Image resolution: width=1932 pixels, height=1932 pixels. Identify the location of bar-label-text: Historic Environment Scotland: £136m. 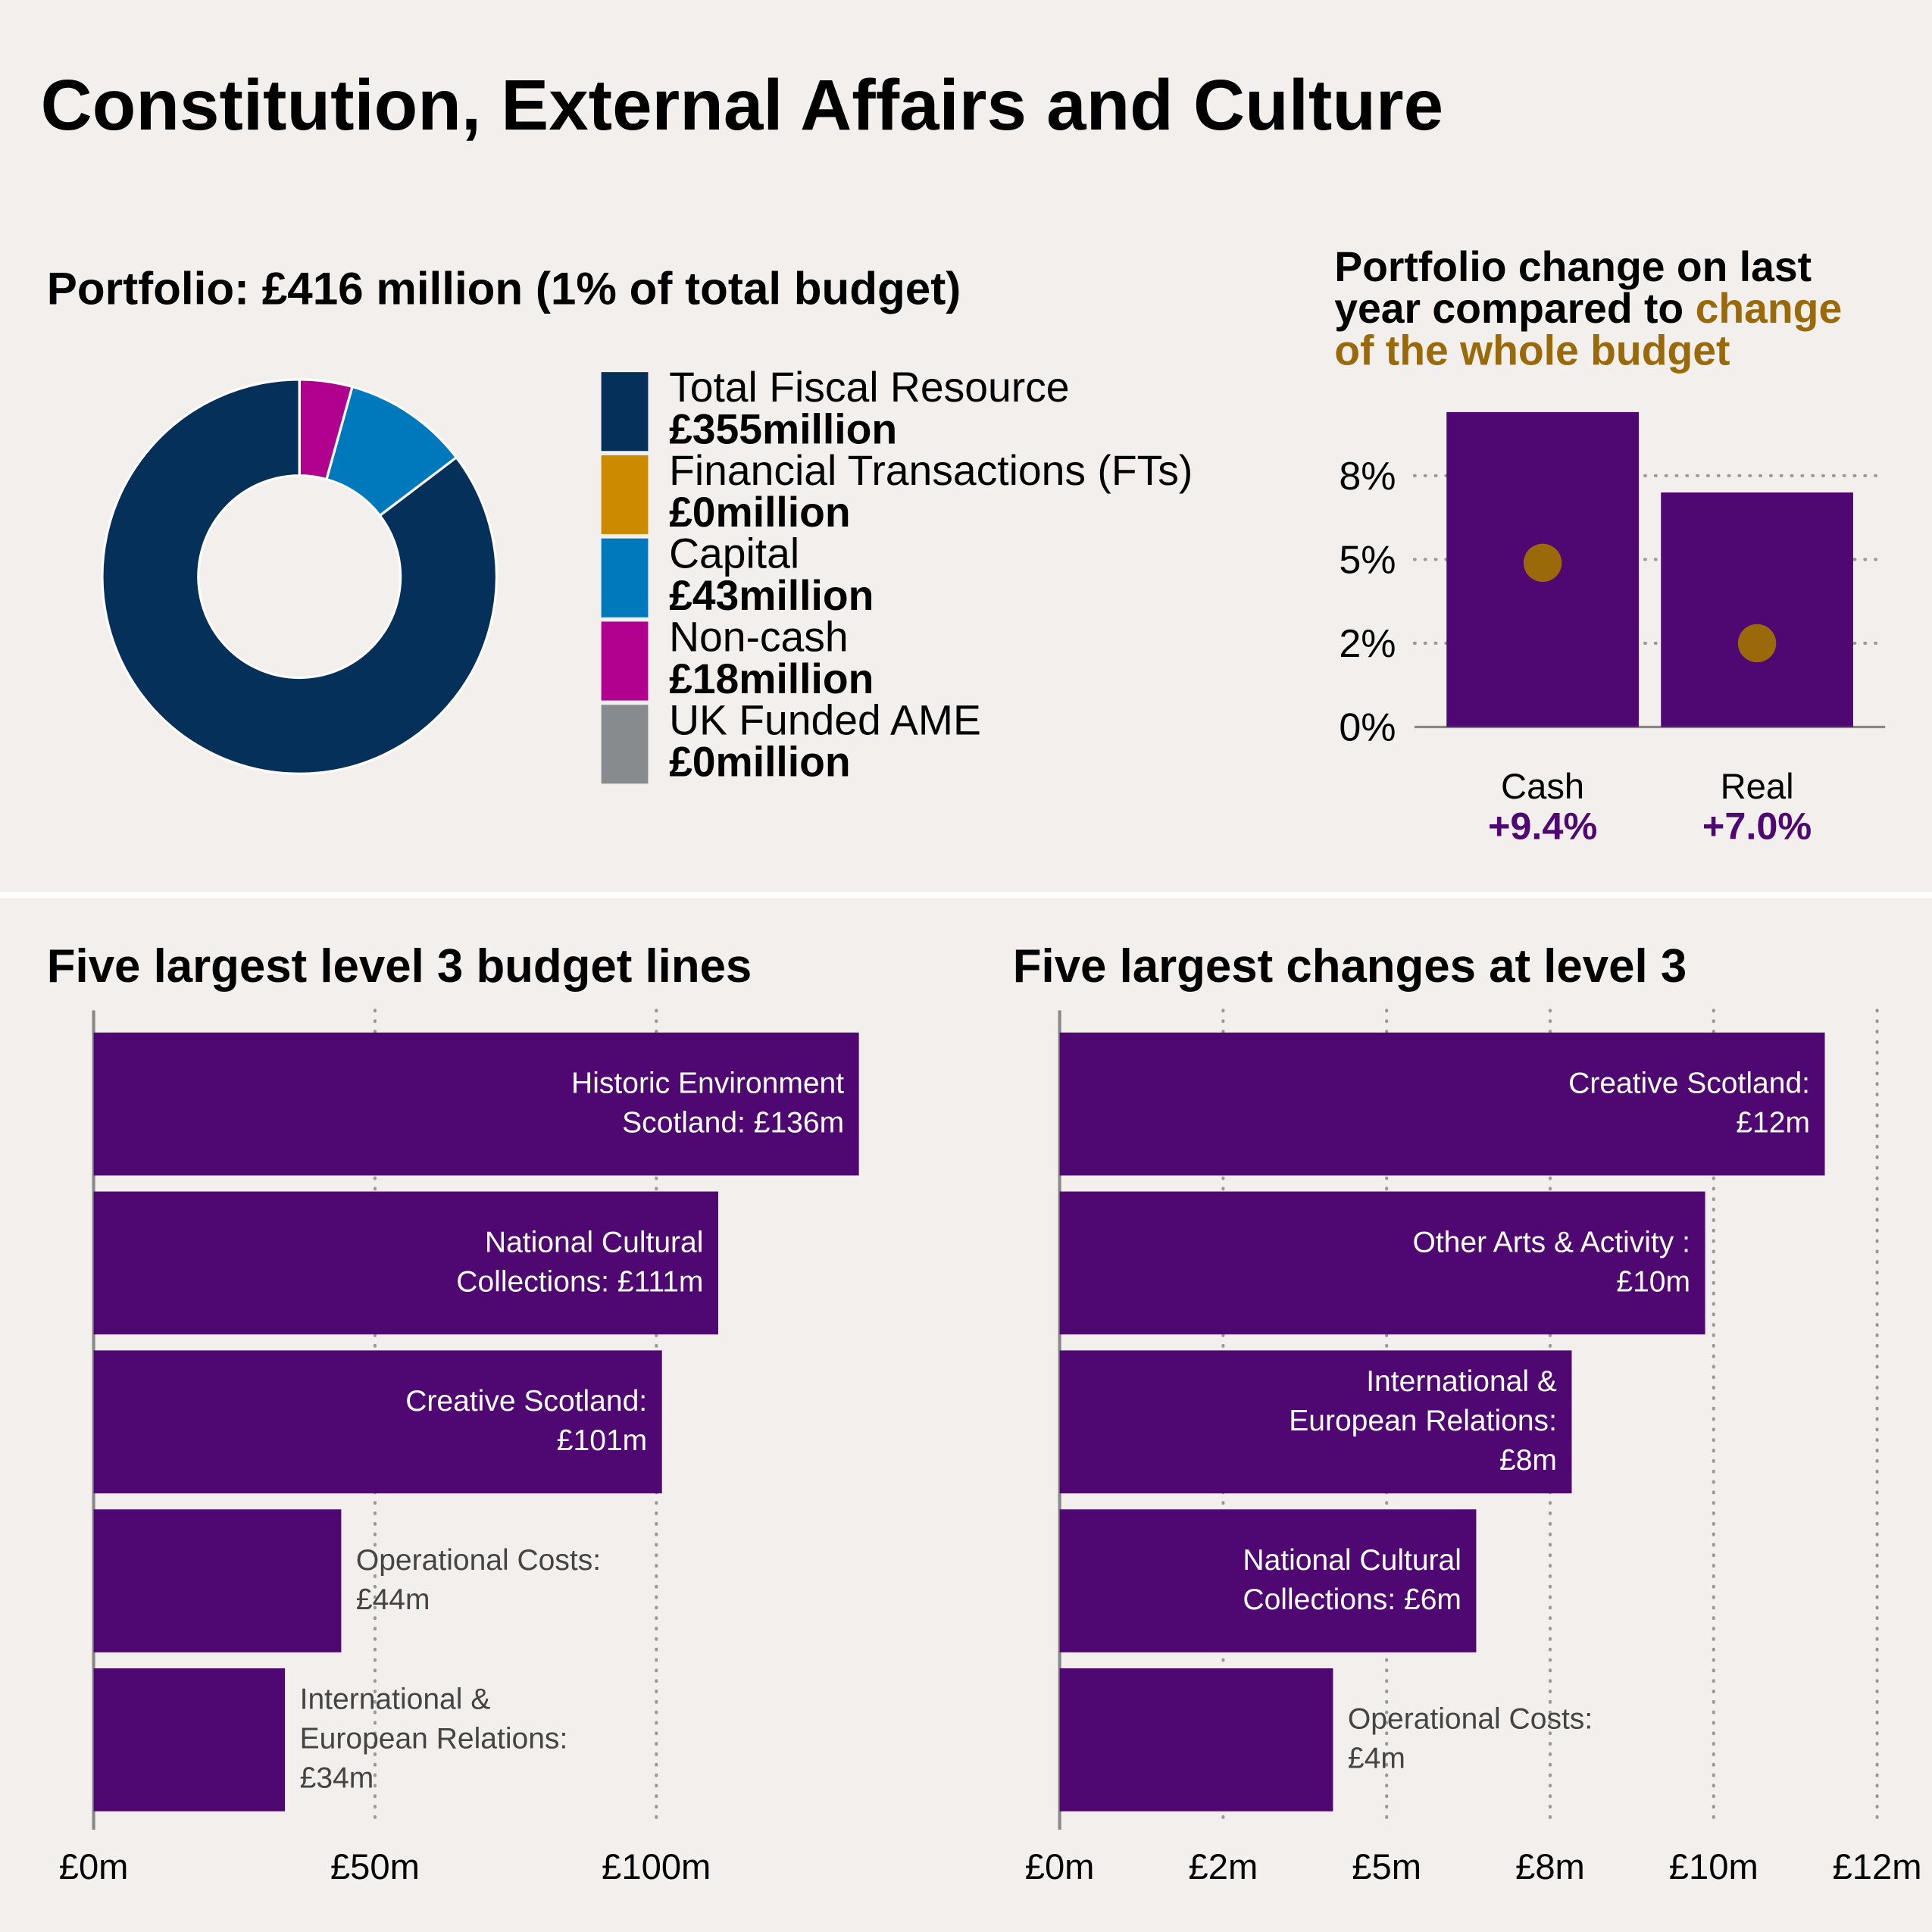
(696, 1103).